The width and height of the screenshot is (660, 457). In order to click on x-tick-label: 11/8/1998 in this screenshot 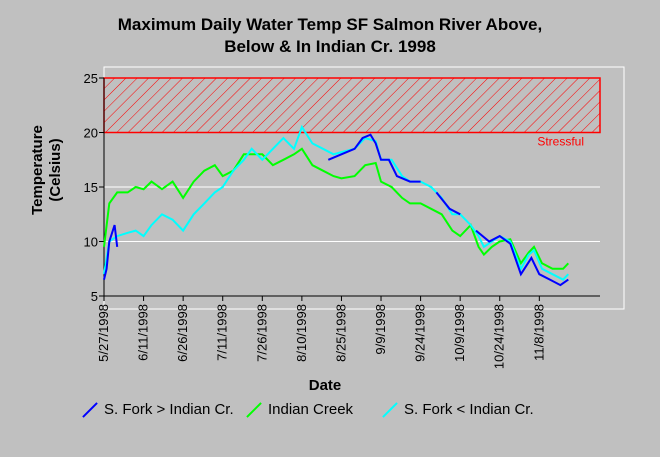, I will do `click(538, 332)`.